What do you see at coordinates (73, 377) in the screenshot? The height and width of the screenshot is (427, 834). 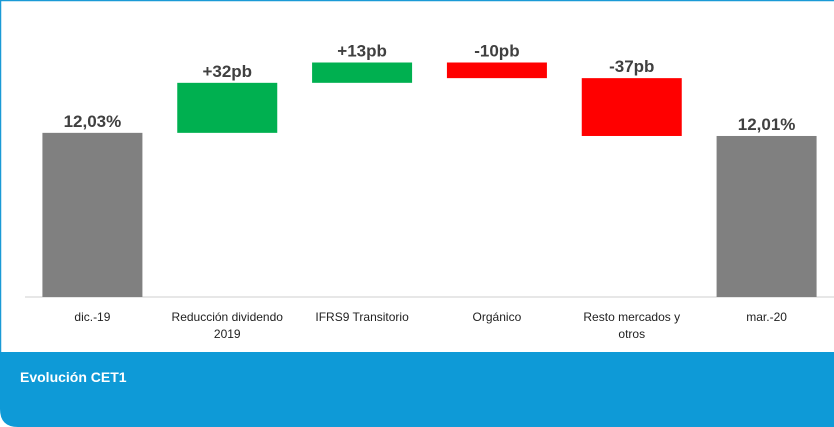 I see `chart-title: Evolución CET1` at bounding box center [73, 377].